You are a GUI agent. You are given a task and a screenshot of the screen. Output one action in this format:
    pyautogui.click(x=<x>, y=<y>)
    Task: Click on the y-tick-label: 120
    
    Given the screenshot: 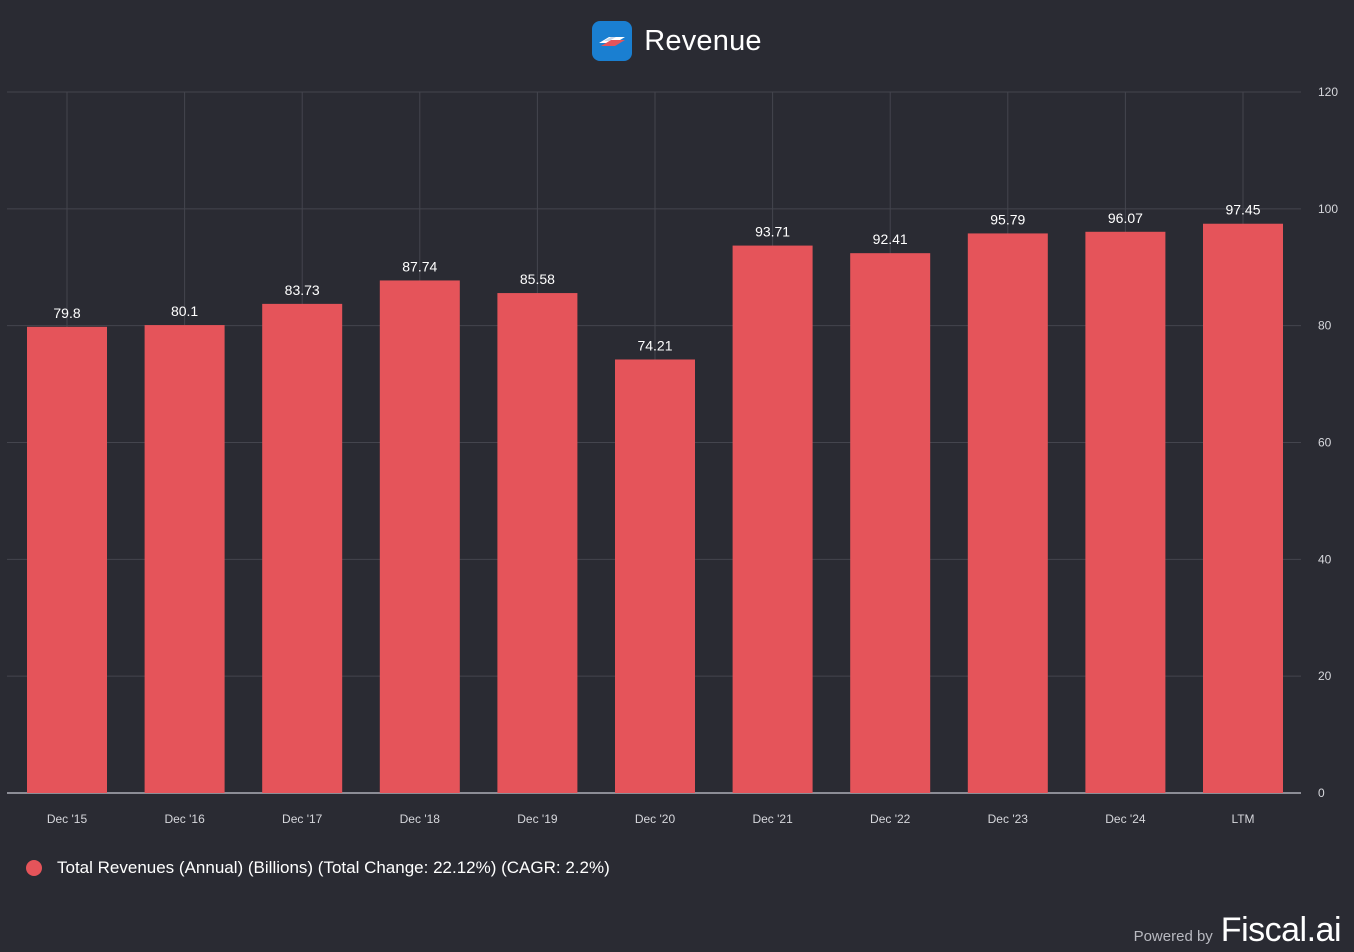 What is the action you would take?
    pyautogui.click(x=1328, y=92)
    